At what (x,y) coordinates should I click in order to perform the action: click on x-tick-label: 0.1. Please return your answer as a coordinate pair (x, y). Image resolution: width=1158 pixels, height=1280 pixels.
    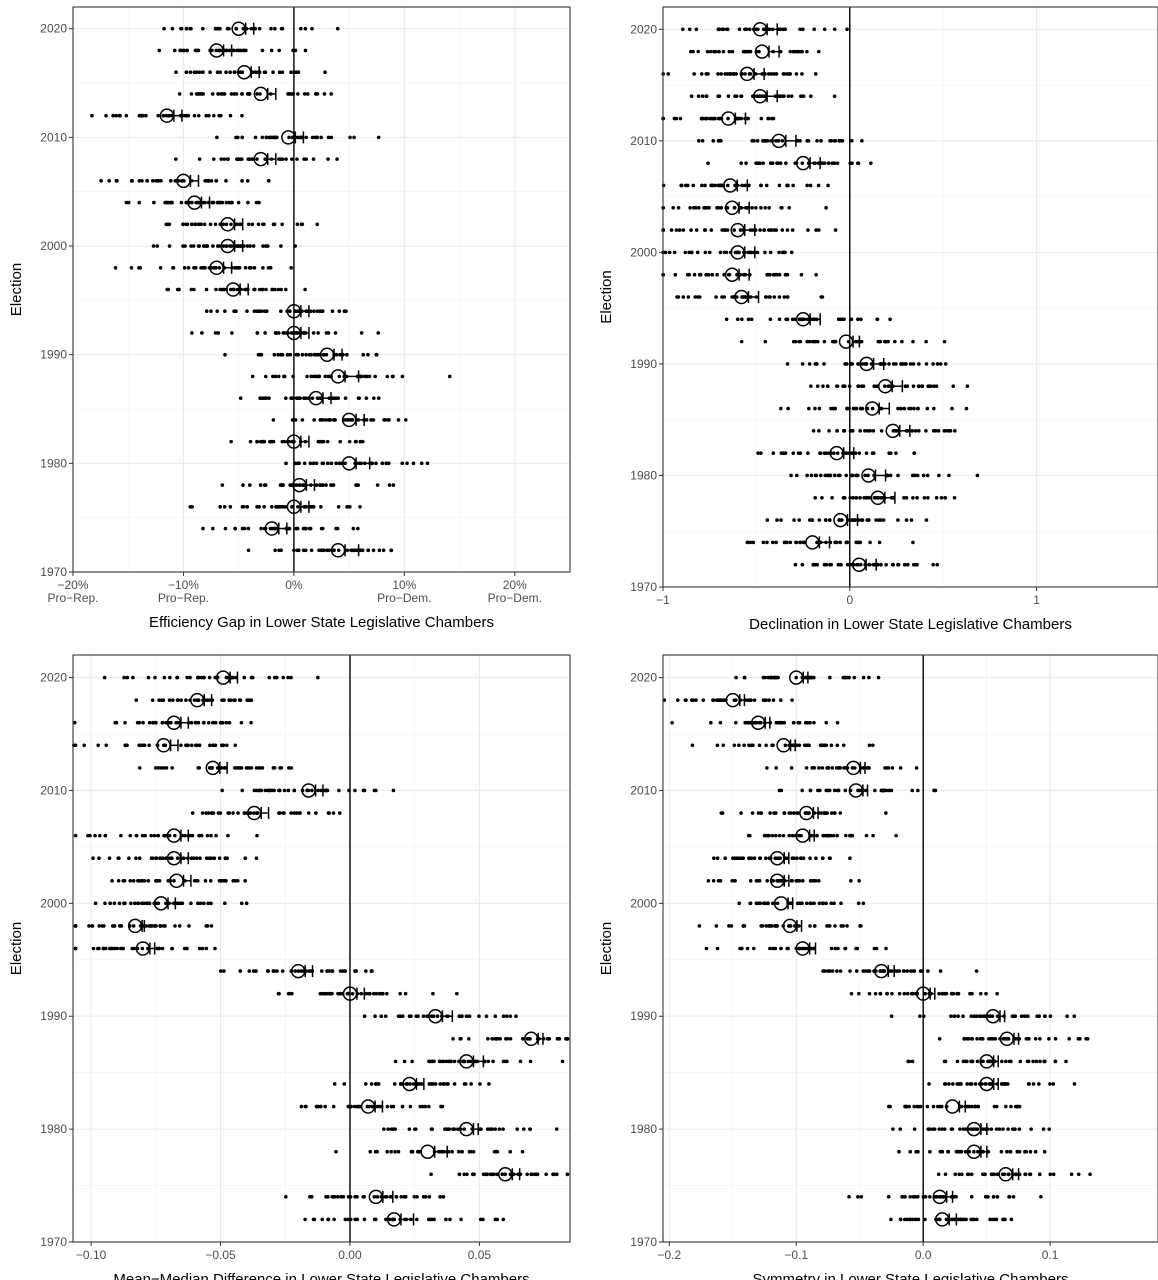
    Looking at the image, I should click on (1050, 1255).